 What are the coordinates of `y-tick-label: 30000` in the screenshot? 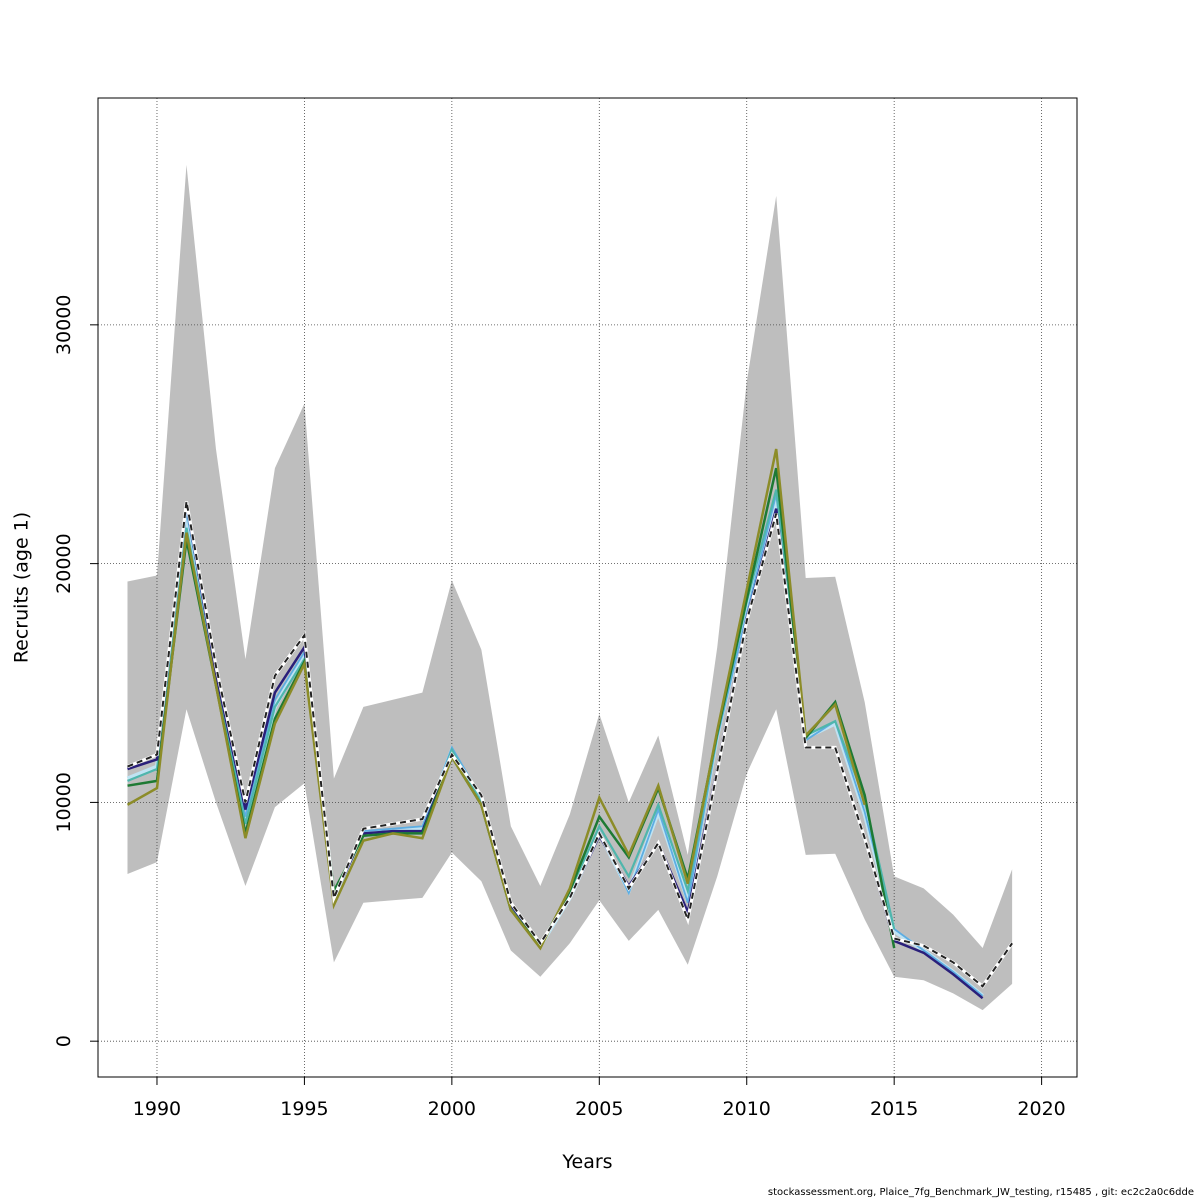 It's located at (64, 325).